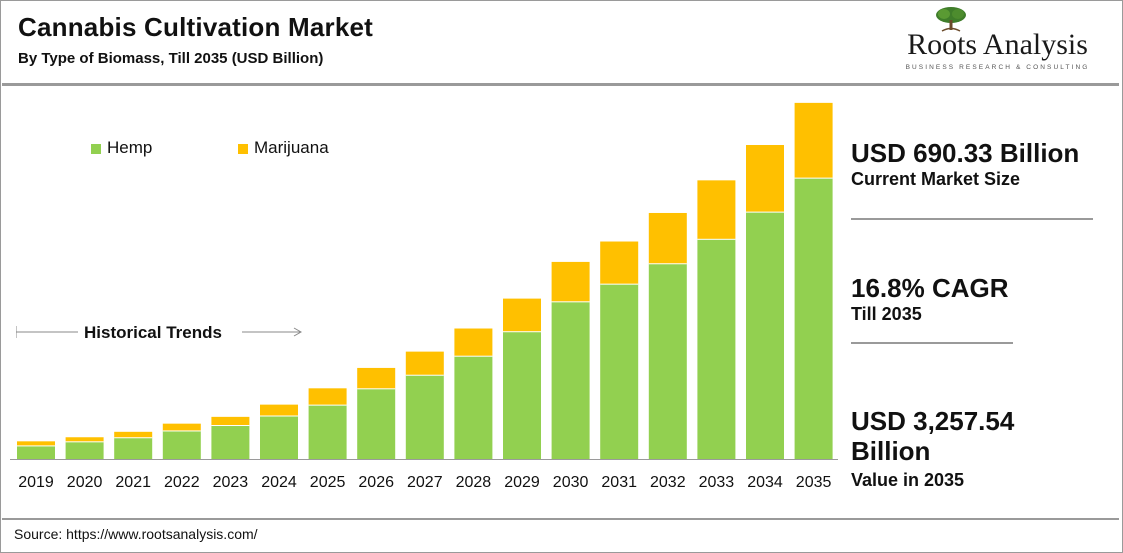 The height and width of the screenshot is (553, 1123). What do you see at coordinates (196, 27) in the screenshot?
I see `page-title: Cannabis Cultivation Market` at bounding box center [196, 27].